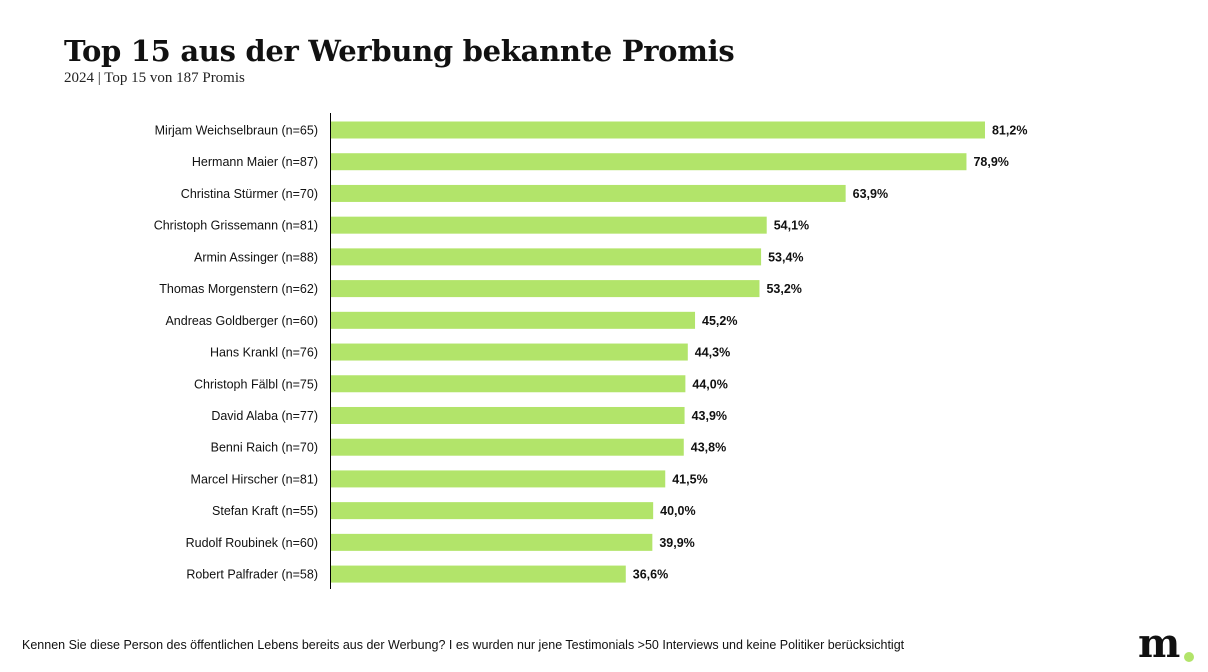  What do you see at coordinates (399, 51) in the screenshot?
I see `chart-title: Top 15 aus der Werbung bekannte Promis` at bounding box center [399, 51].